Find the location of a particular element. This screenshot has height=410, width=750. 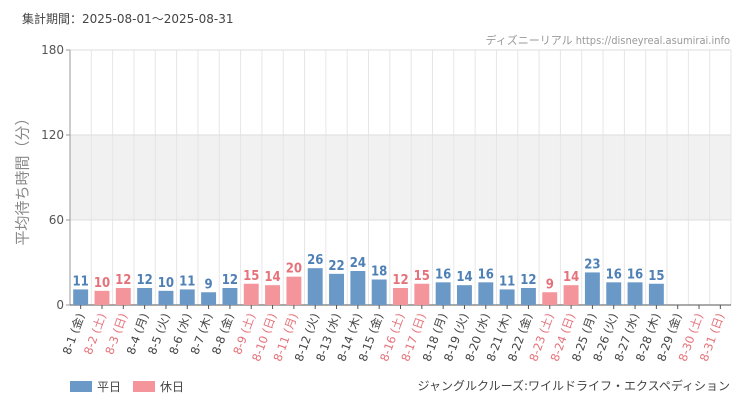

legend-item-holiday: 休日 is located at coordinates (158, 386).